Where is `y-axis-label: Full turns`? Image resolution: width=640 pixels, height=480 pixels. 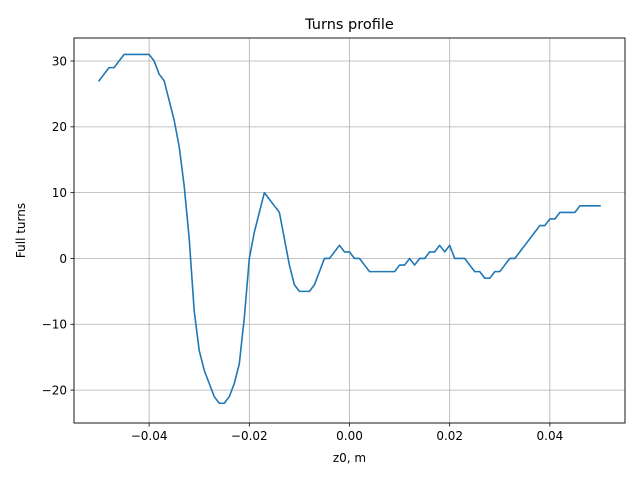 y-axis-label: Full turns is located at coordinates (21, 230).